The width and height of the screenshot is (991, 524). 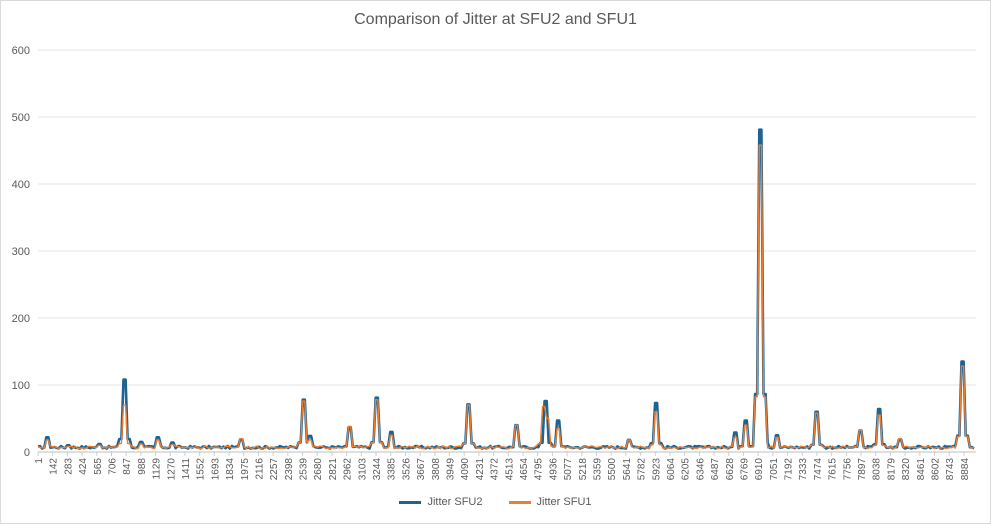 I want to click on legend-item-sfu2: Jitter SFU2, so click(x=441, y=502).